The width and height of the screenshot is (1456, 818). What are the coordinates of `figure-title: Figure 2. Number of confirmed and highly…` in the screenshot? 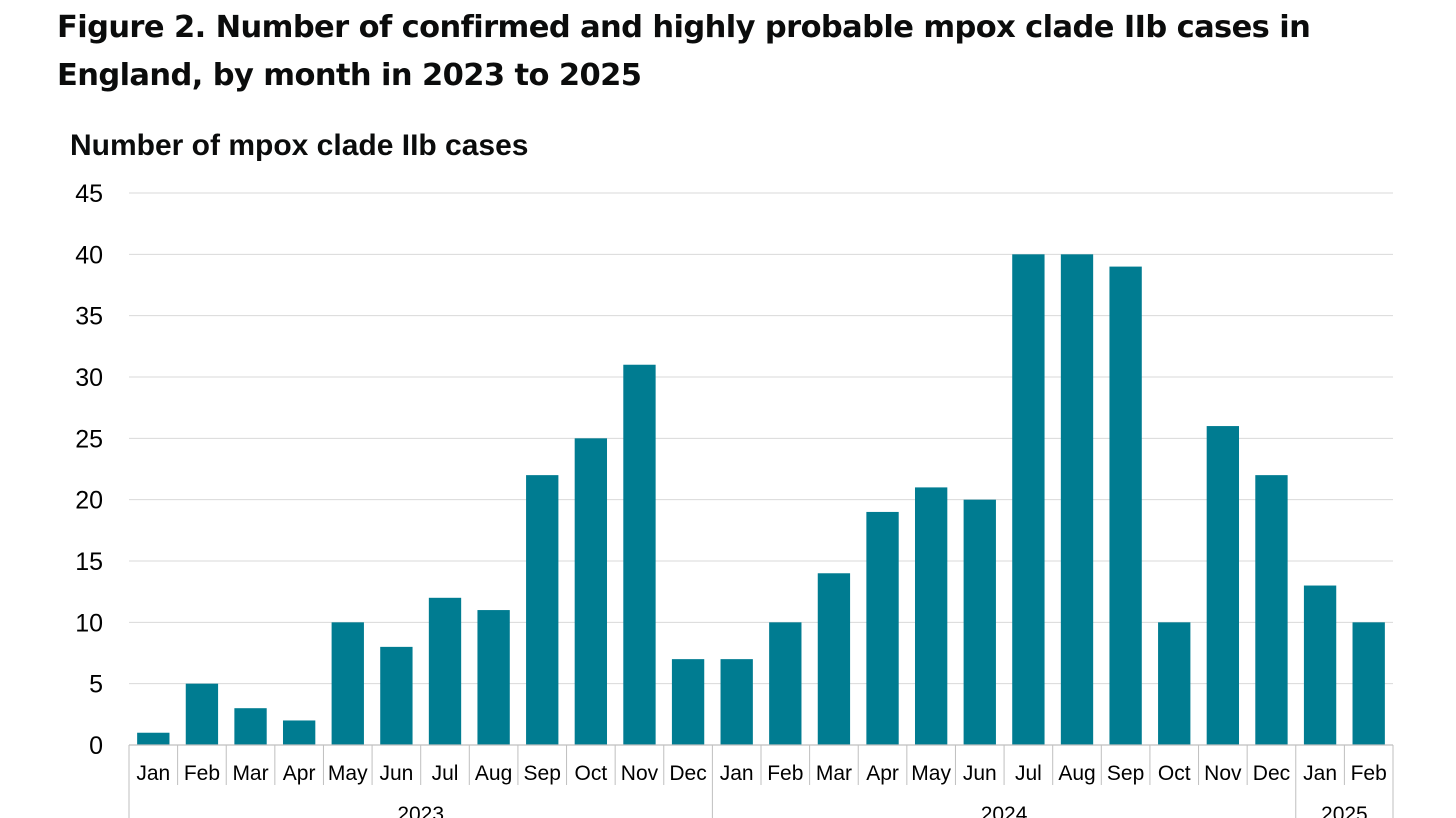 It's located at (684, 51).